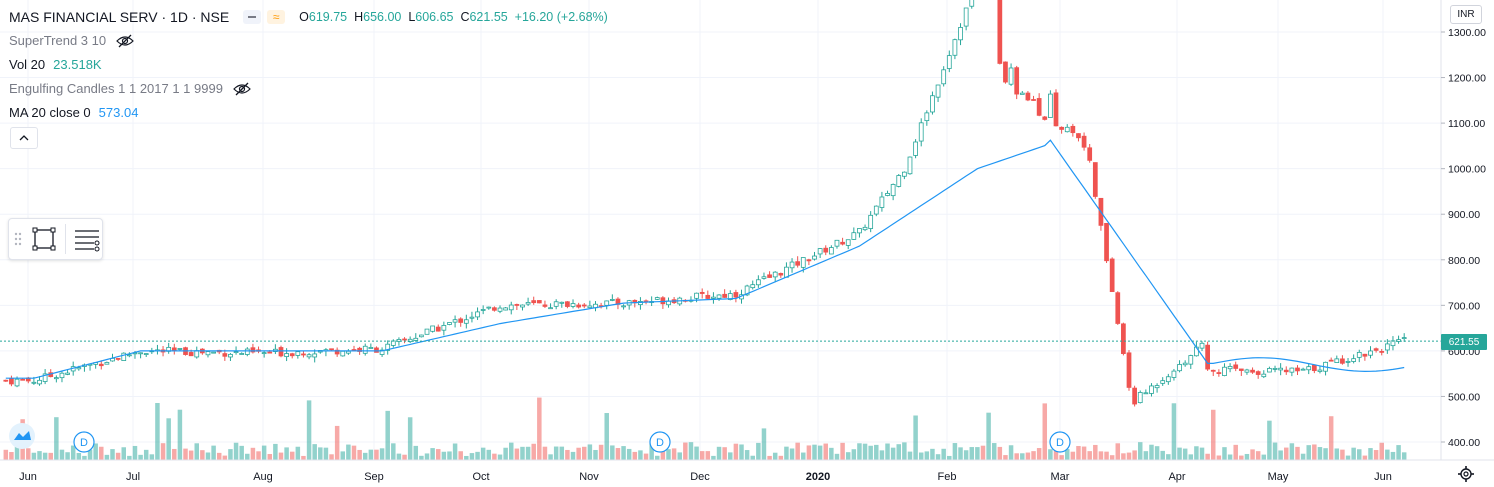  What do you see at coordinates (434, 17) in the screenshot?
I see `ohlc-low: 606.65` at bounding box center [434, 17].